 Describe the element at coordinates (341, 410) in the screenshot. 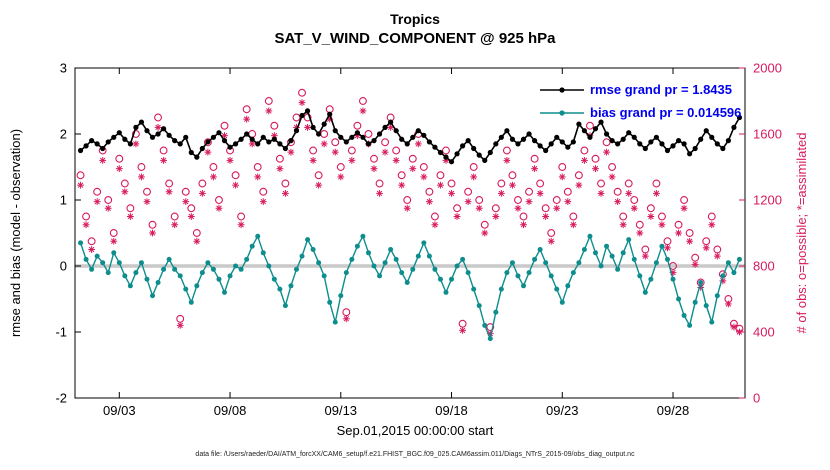

I see `svg-text: 09/13` at that location.